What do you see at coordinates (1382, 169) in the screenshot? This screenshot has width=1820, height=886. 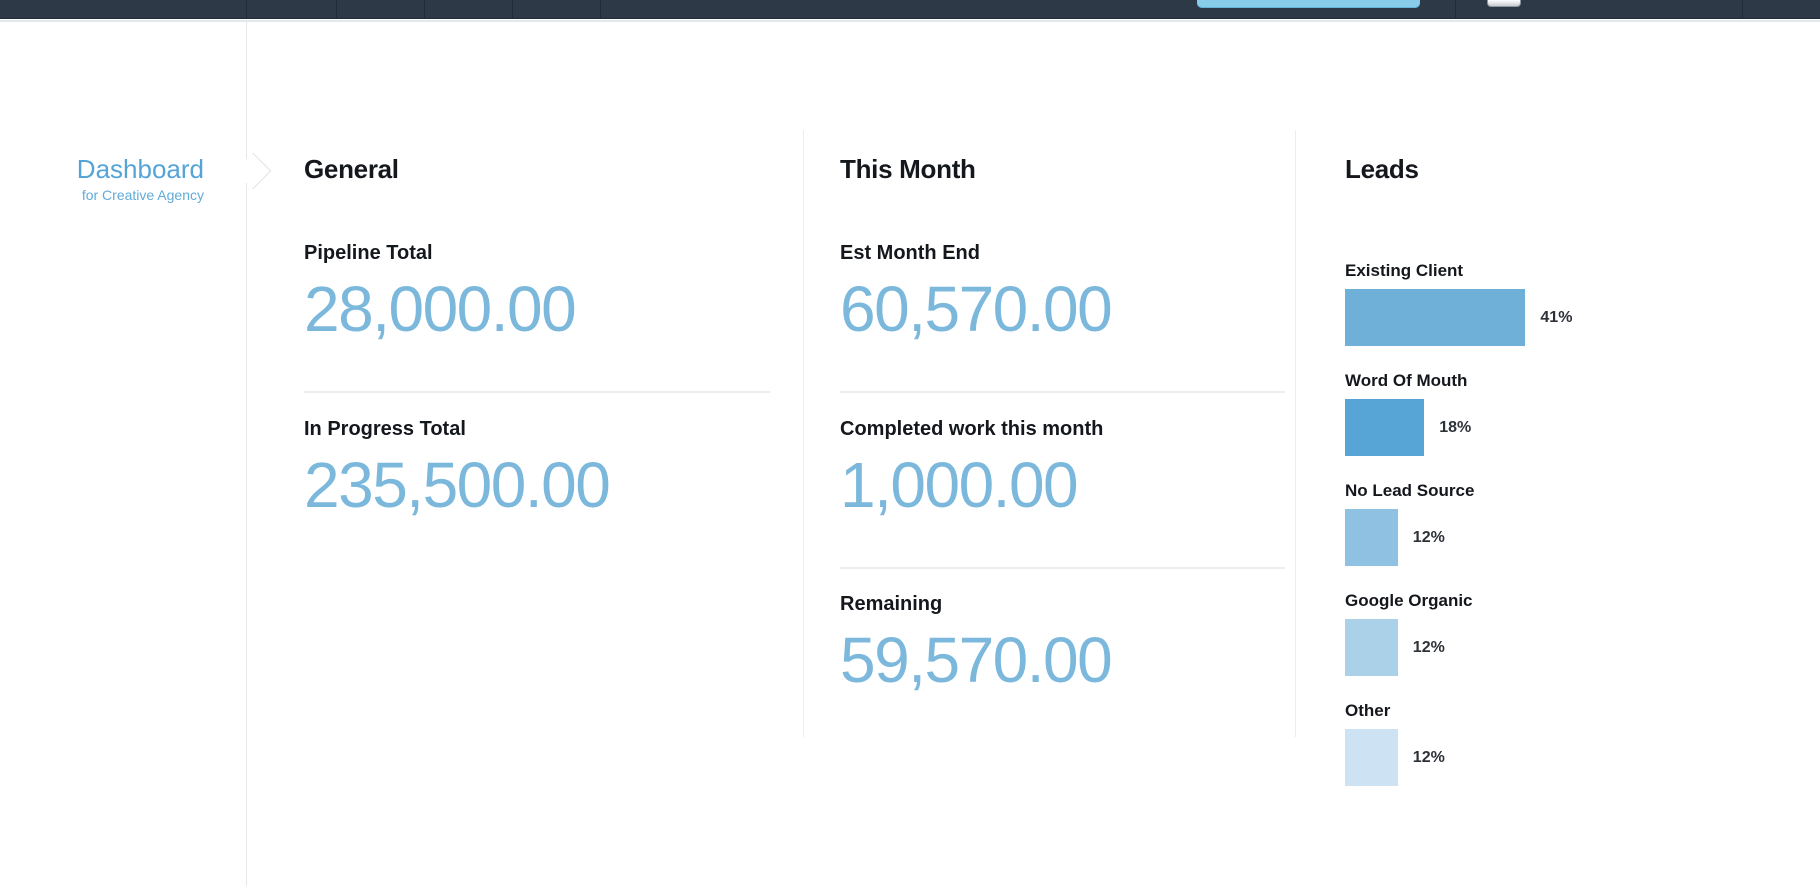 I see `section-title: Leads` at bounding box center [1382, 169].